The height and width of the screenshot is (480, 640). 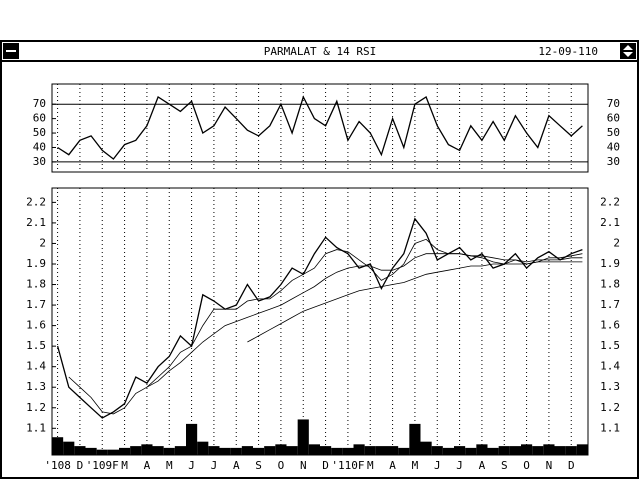 I want to click on y-tick-label-right: 2.1, so click(x=610, y=222).